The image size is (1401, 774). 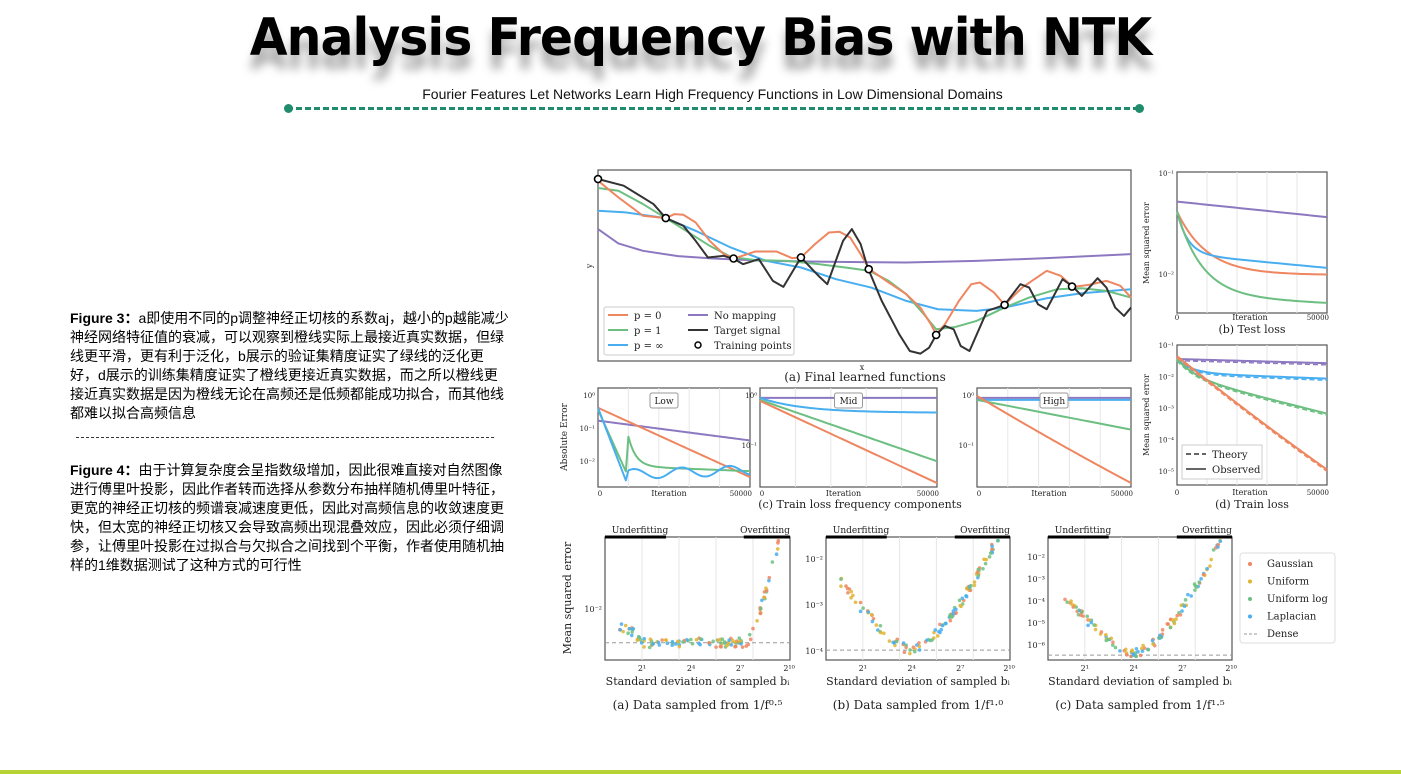 I want to click on x-tick: 0, so click(x=762, y=494).